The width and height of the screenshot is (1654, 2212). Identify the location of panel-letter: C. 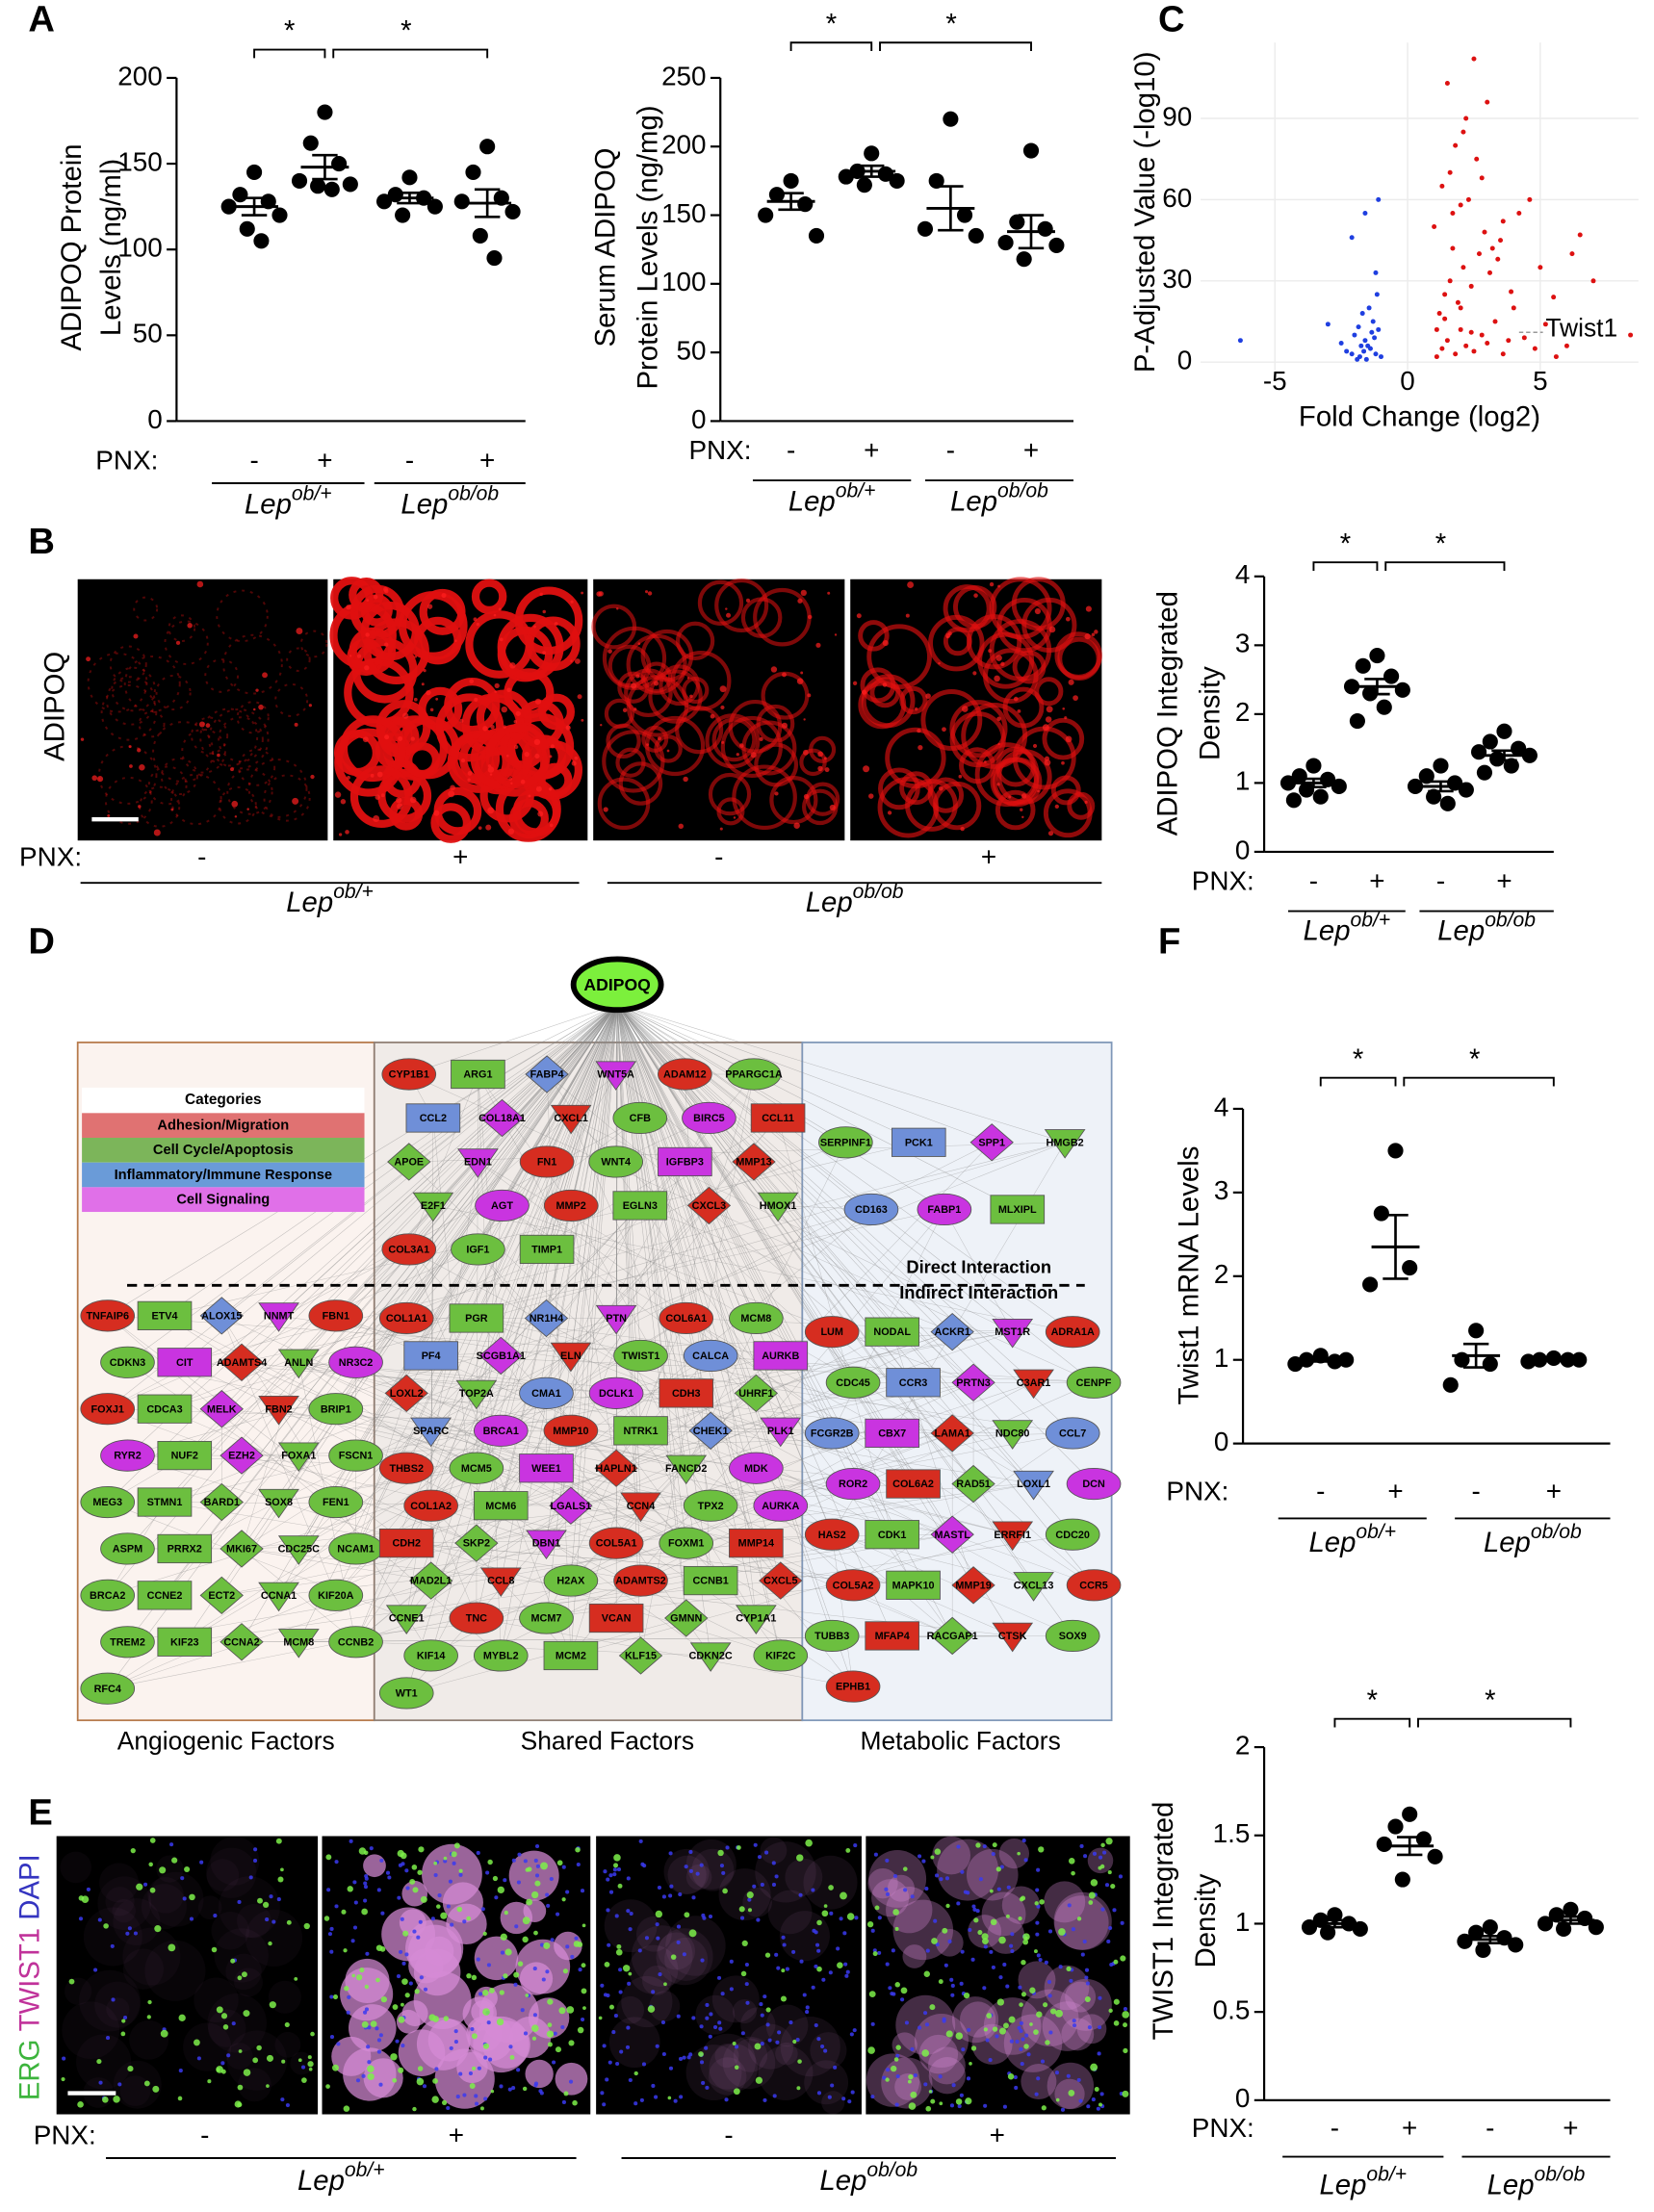
(1171, 19).